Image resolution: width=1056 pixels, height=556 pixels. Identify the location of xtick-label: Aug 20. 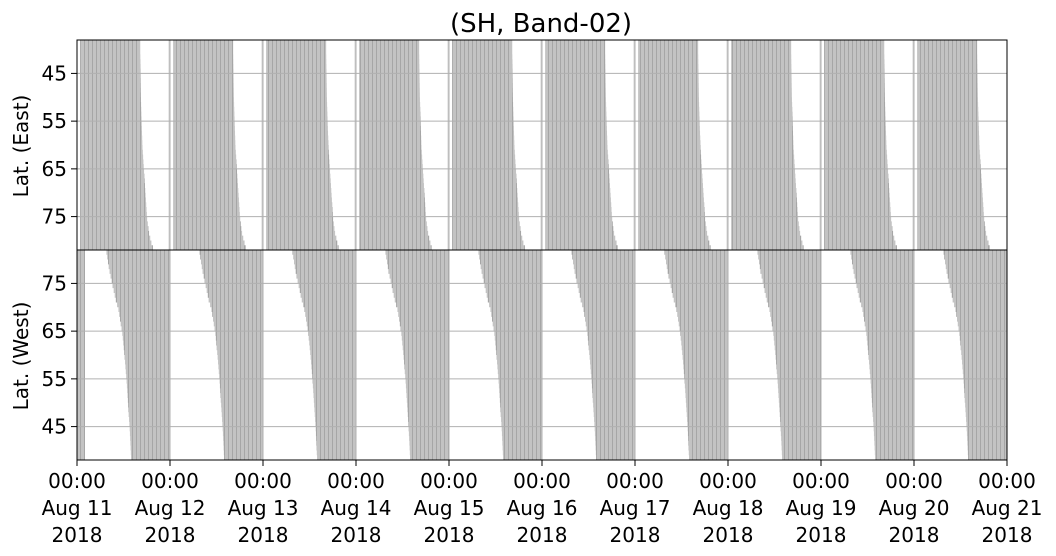
(914, 508).